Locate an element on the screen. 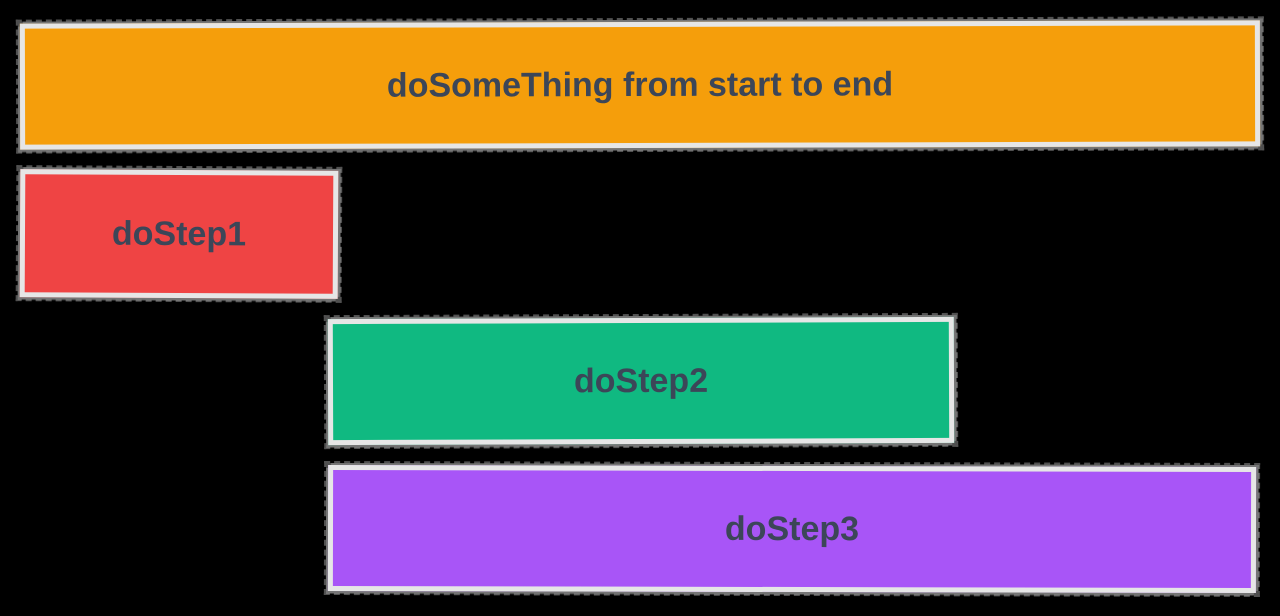 The height and width of the screenshot is (616, 1280). bar-label-do-step1: doStep1 is located at coordinates (179, 233).